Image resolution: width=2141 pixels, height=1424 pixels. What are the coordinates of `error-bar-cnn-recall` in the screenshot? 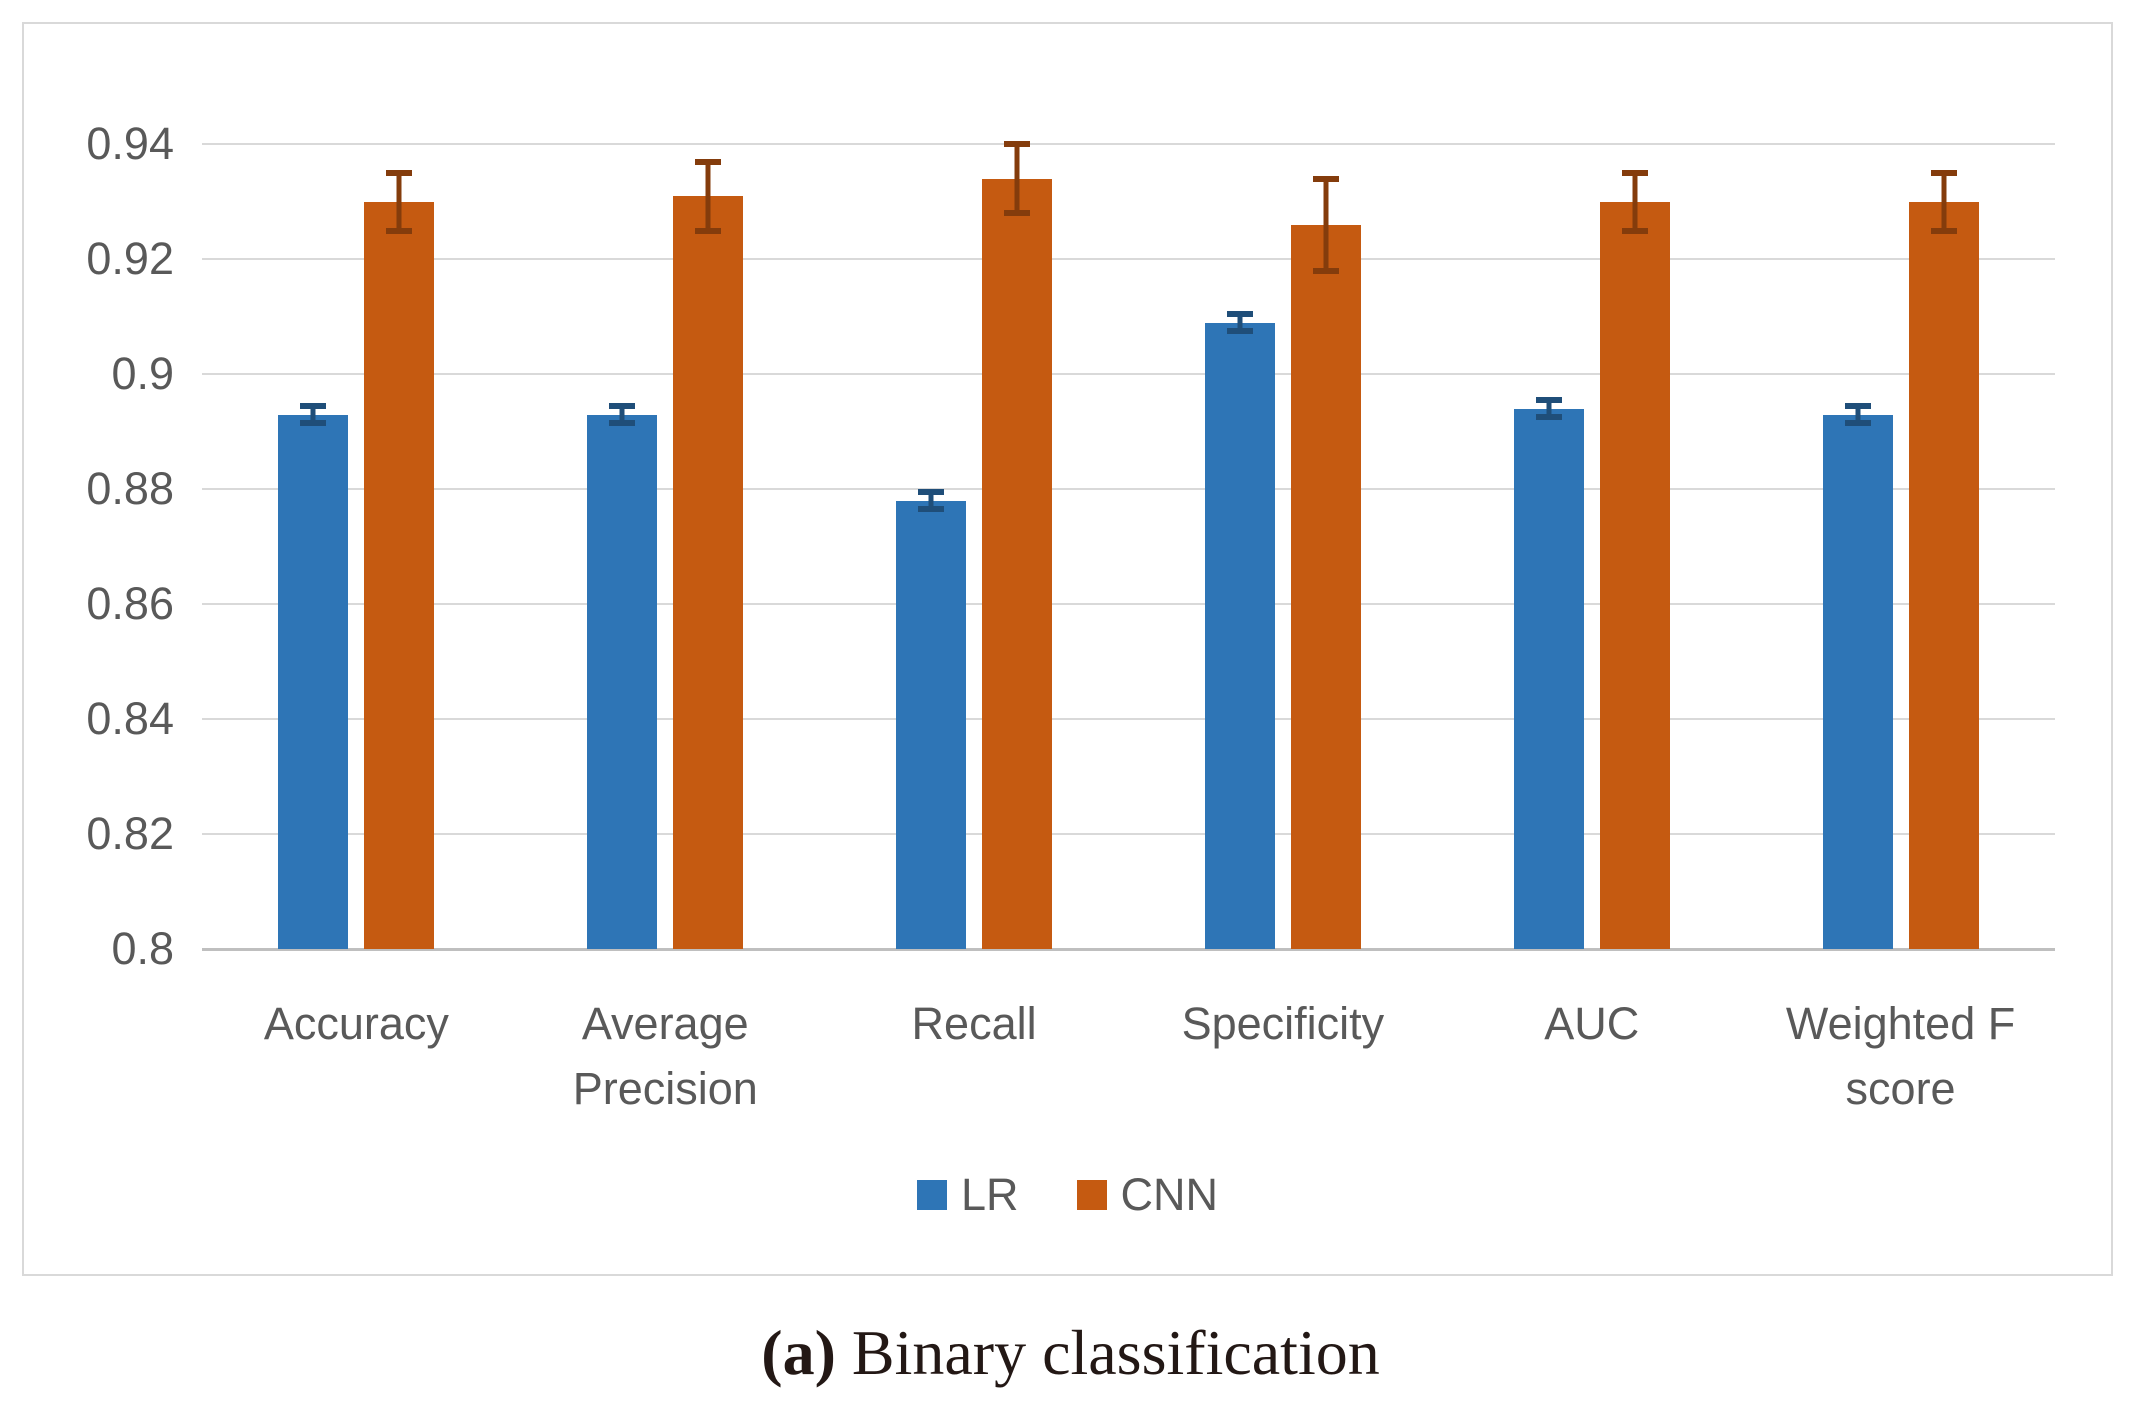 It's located at (1017, 179).